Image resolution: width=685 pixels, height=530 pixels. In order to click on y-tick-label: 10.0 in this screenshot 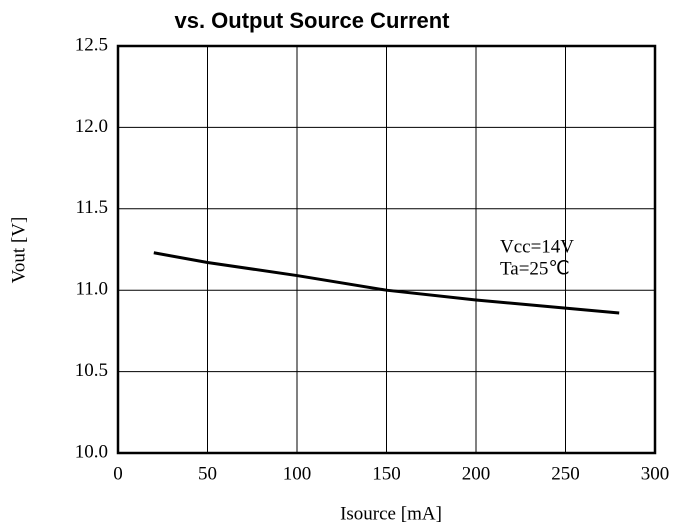, I will do `click(91, 451)`.